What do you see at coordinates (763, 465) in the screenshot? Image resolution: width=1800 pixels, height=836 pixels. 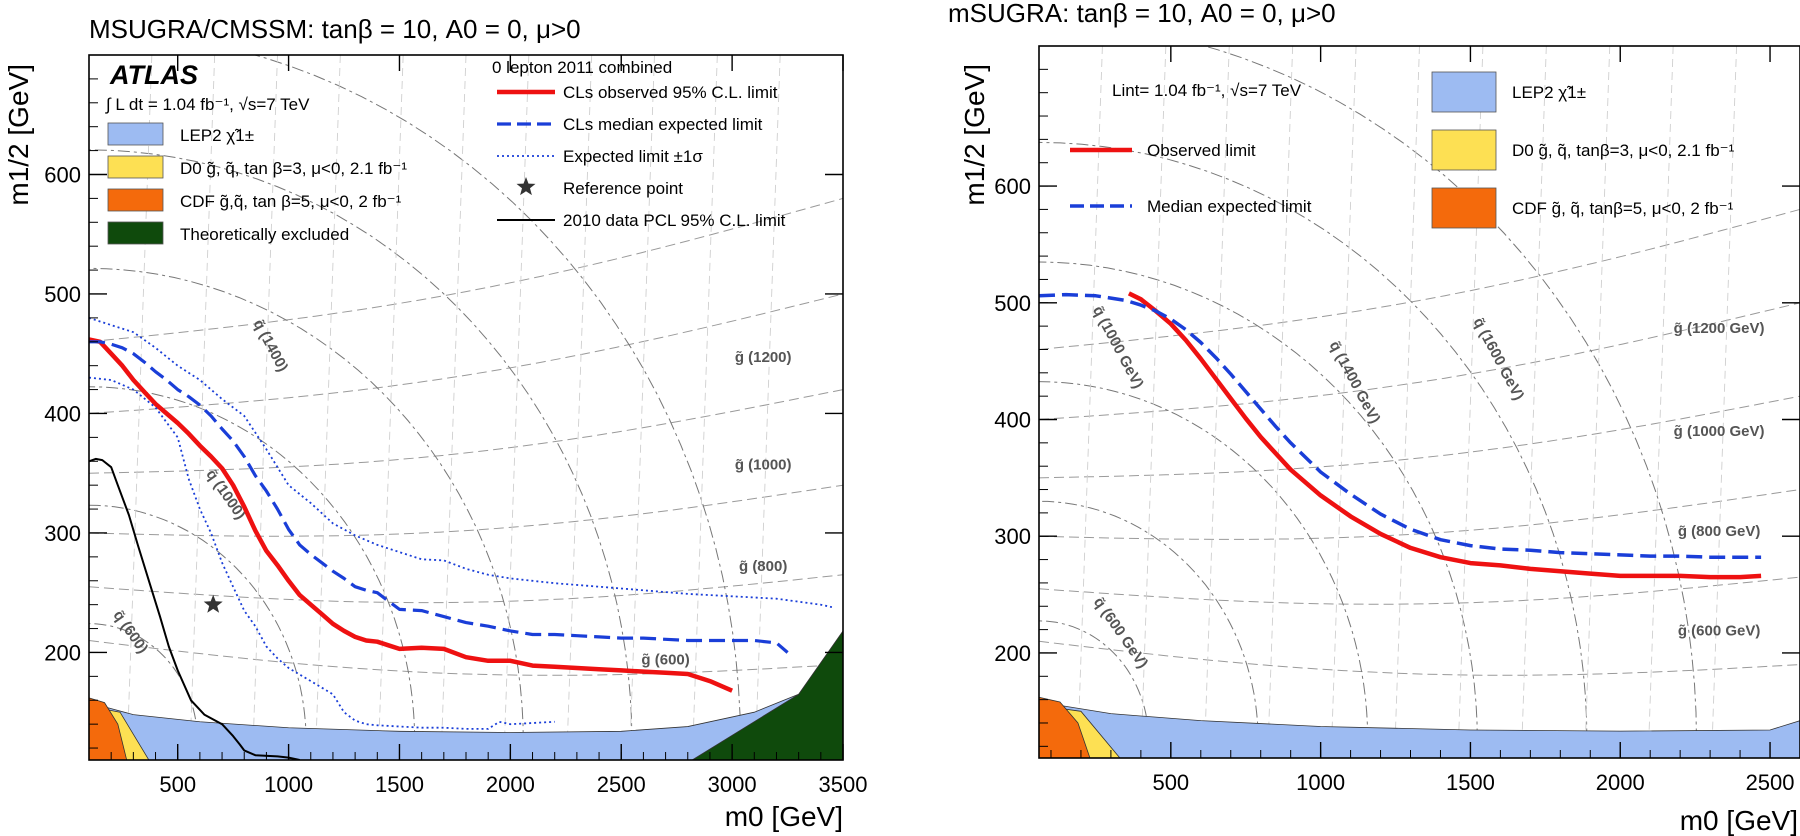 I see `gluino-mass-label: g̃ (1000)` at bounding box center [763, 465].